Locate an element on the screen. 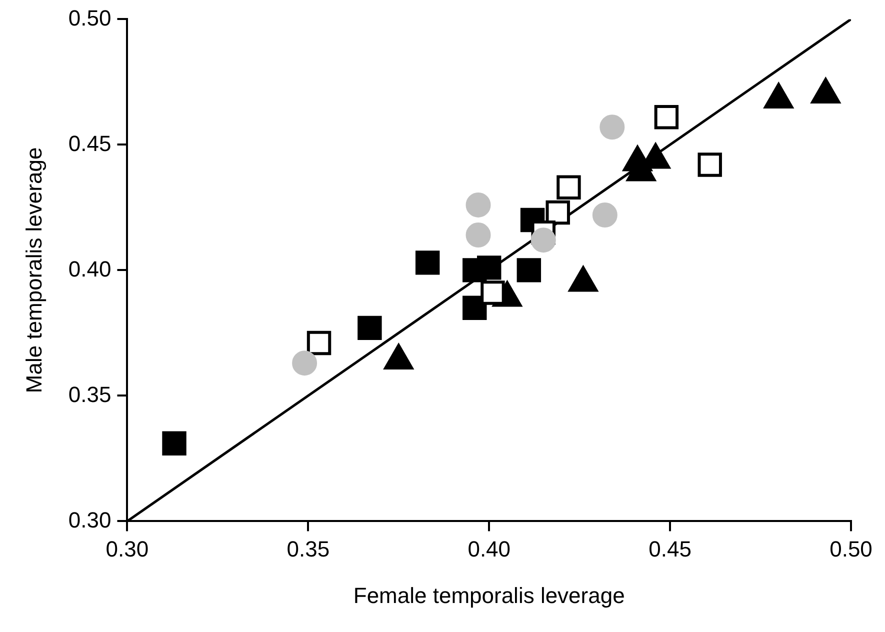 This screenshot has width=885, height=632. y-tick-label: 0.30 is located at coordinates (90, 519).